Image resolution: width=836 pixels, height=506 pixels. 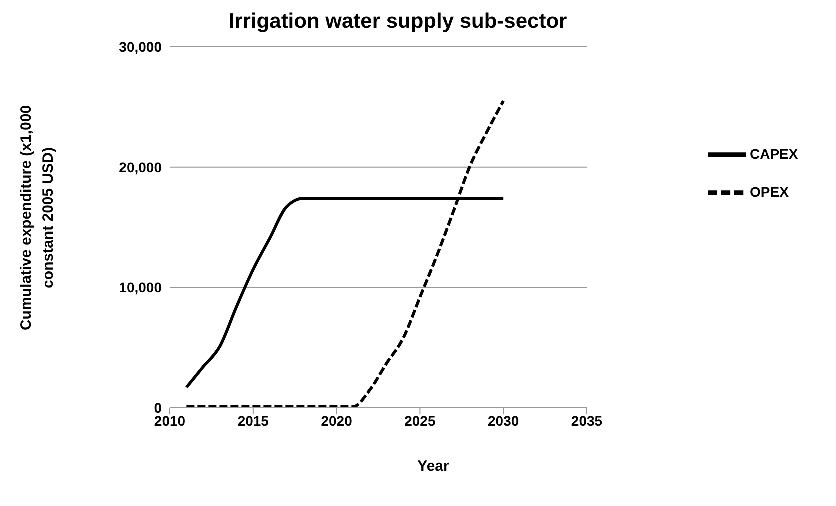 I want to click on y-axis-title: Cumulative expenditure (x1,000 constant 2005 USD), so click(x=37, y=218).